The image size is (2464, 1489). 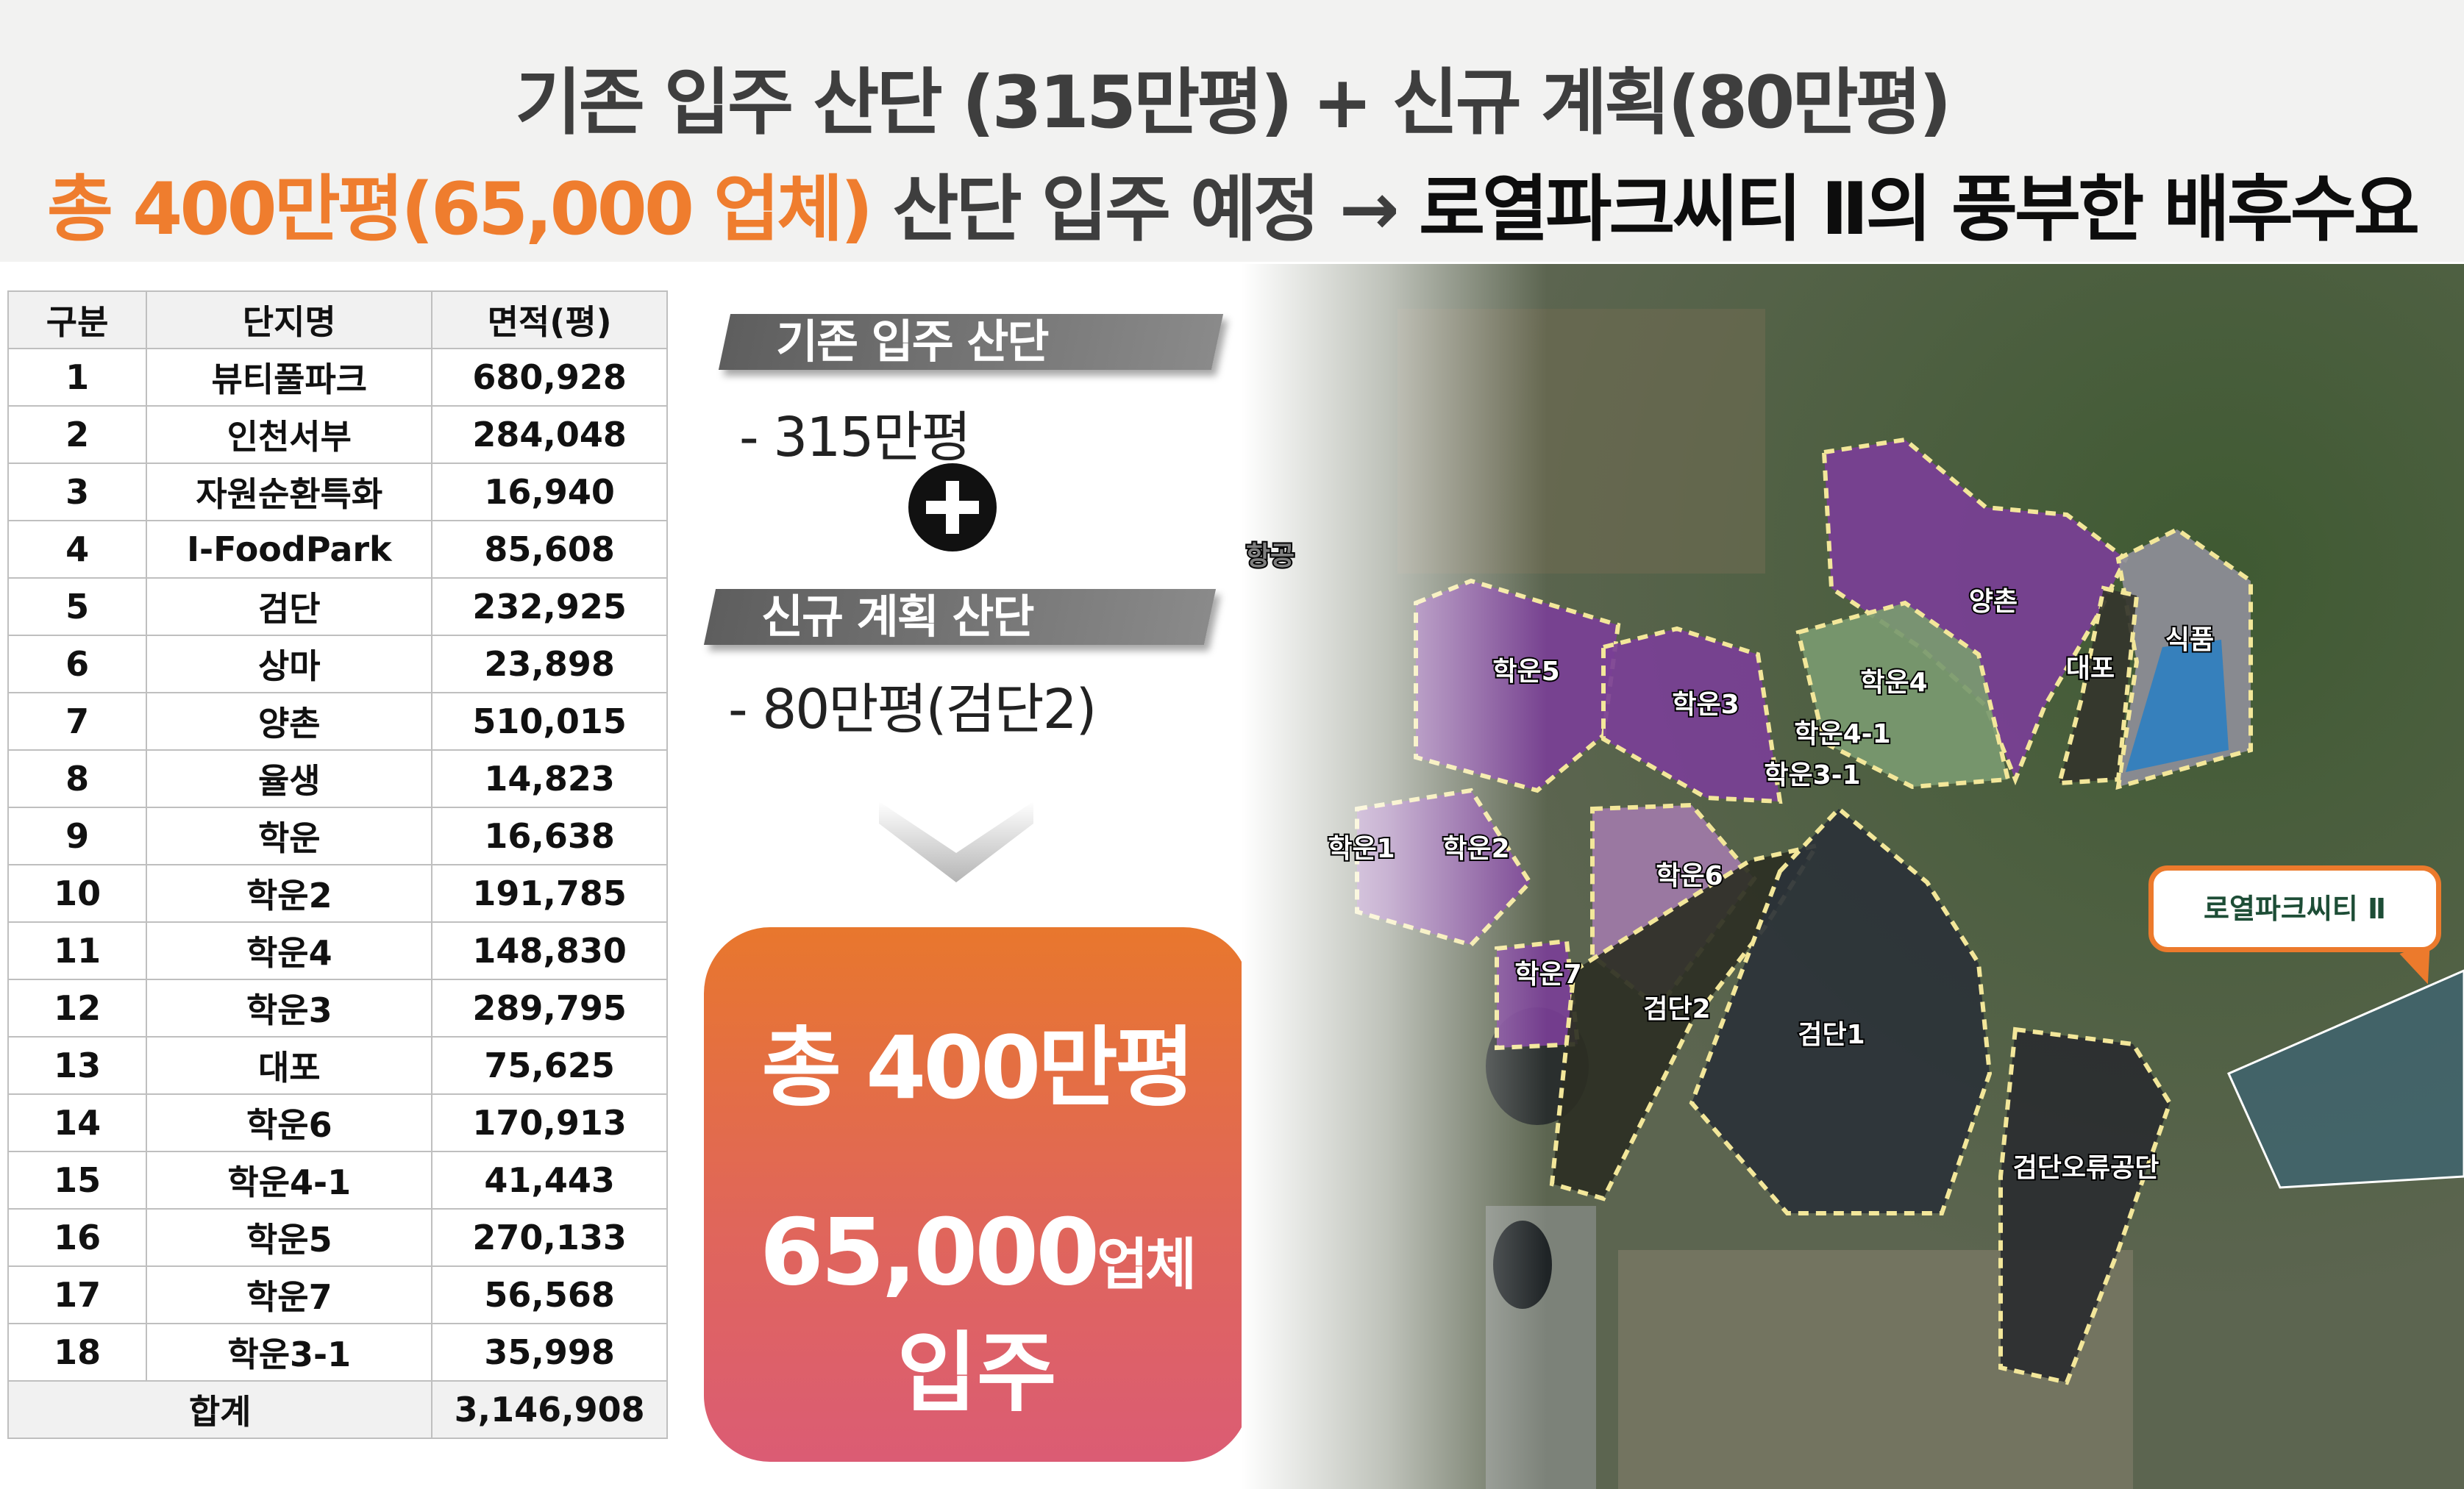 What do you see at coordinates (77, 1065) in the screenshot?
I see `row-number: 13` at bounding box center [77, 1065].